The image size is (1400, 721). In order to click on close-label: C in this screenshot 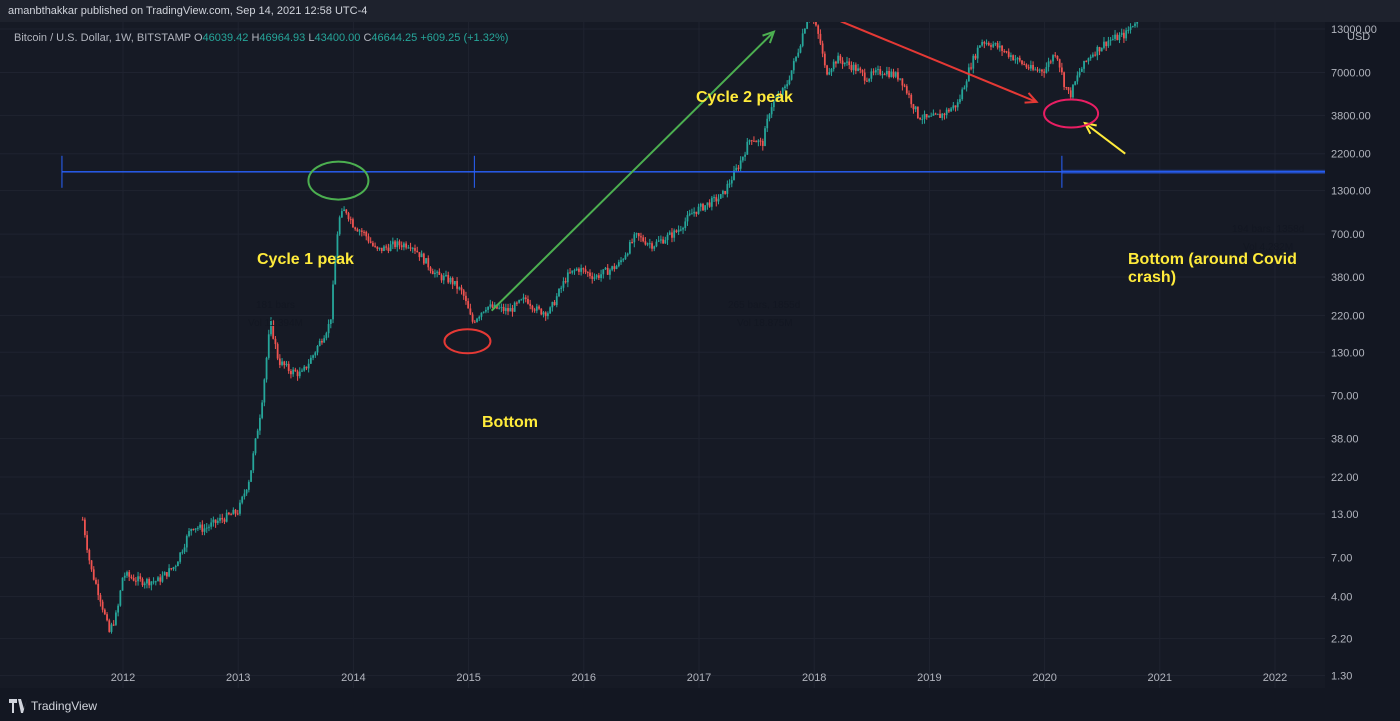, I will do `click(367, 38)`.